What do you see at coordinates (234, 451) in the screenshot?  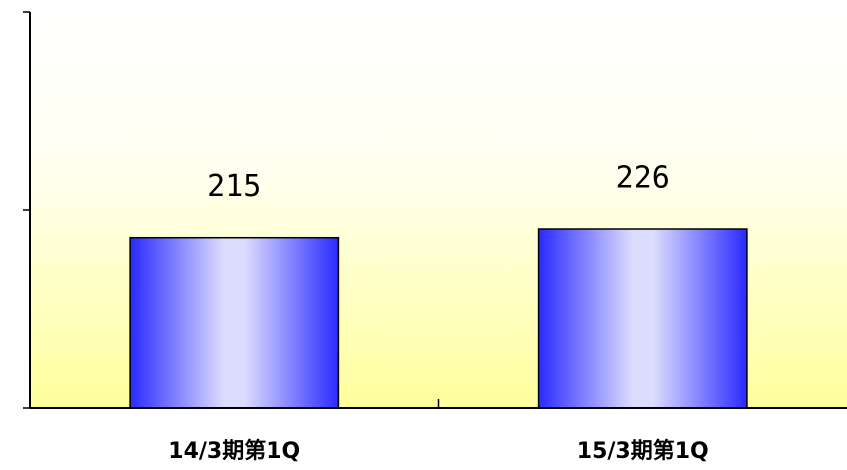 I see `x-tick-label: 14/3期第1Q` at bounding box center [234, 451].